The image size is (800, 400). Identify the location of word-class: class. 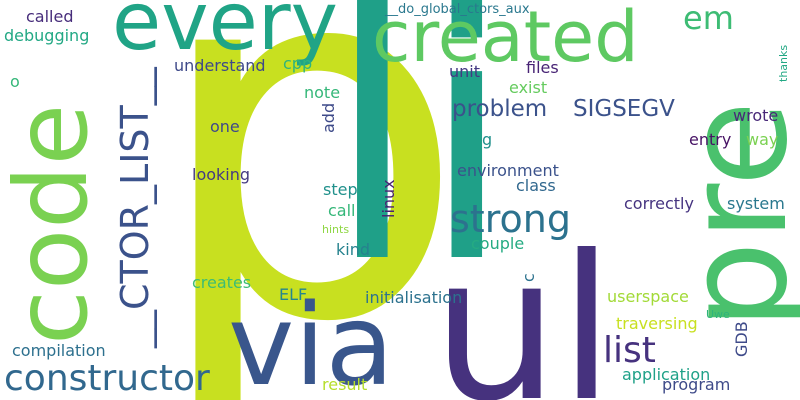
(536, 185).